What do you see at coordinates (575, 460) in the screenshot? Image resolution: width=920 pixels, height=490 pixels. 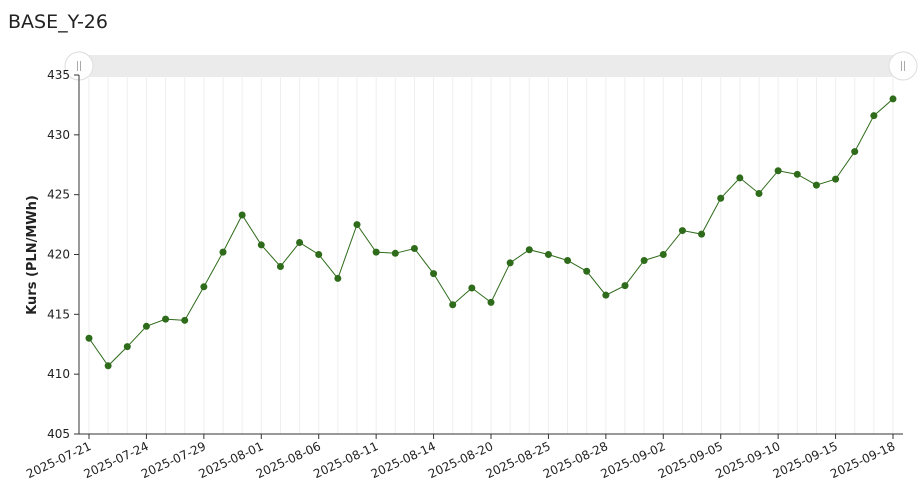 I see `x-tick-label: 2025-08-28` at bounding box center [575, 460].